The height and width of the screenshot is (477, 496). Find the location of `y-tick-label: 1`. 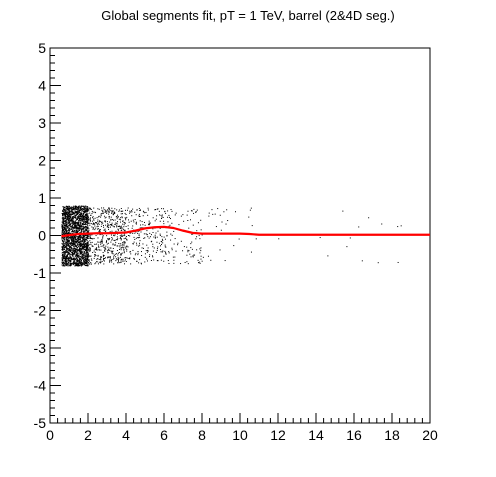

y-tick-label: 1 is located at coordinates (42, 198).